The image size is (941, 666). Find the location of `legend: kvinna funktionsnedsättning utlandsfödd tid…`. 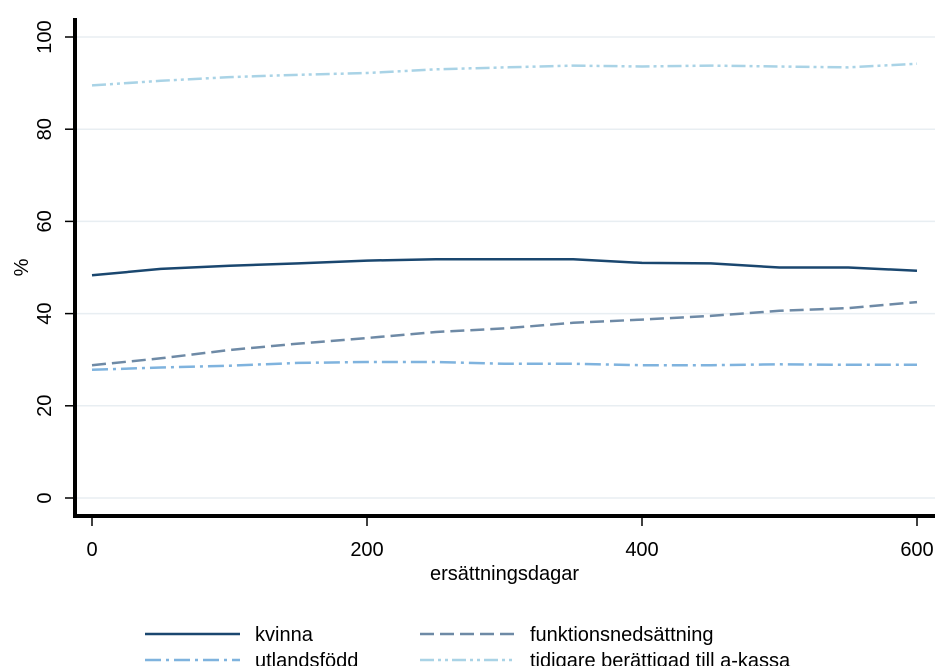

legend: kvinna funktionsnedsättning utlandsfödd tid… is located at coordinates (468, 645).